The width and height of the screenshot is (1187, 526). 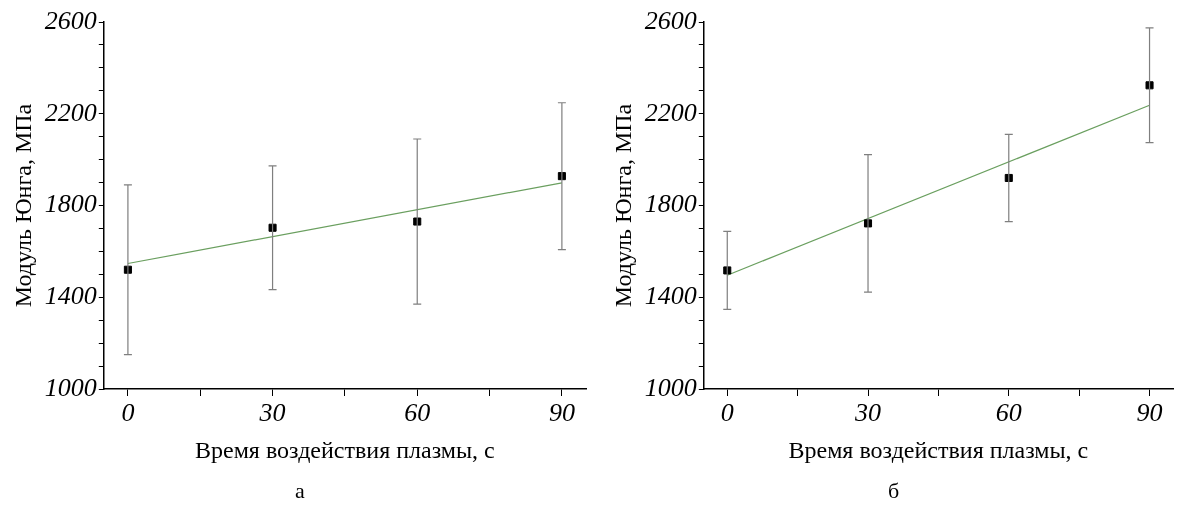 What do you see at coordinates (300, 491) in the screenshot?
I see `text: а` at bounding box center [300, 491].